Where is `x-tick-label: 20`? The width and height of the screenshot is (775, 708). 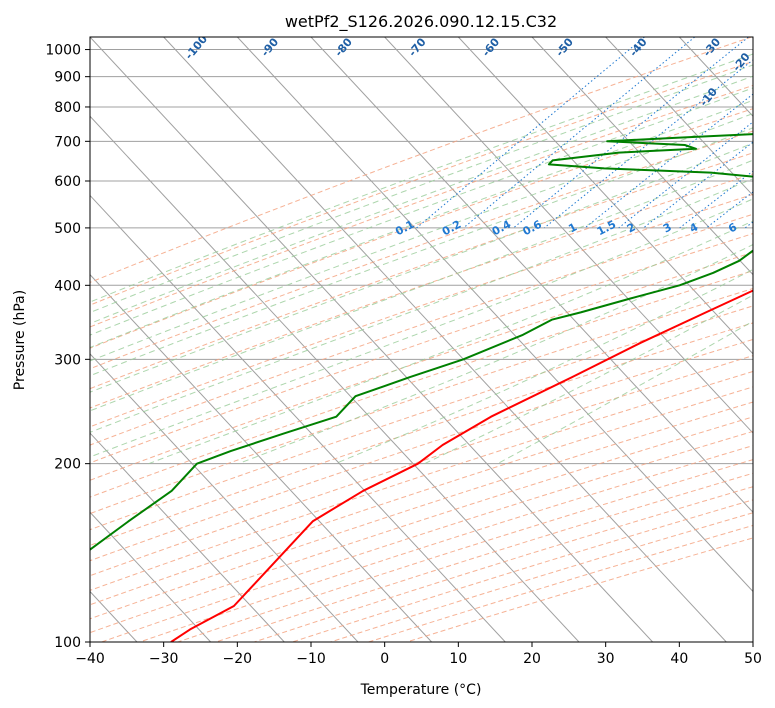 x-tick-label: 20 is located at coordinates (532, 659).